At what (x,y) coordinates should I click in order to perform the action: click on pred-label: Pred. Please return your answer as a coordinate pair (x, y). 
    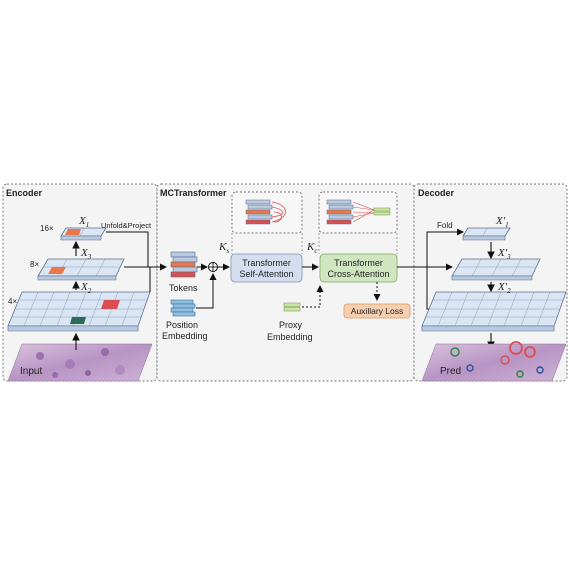
    Looking at the image, I should click on (450, 371).